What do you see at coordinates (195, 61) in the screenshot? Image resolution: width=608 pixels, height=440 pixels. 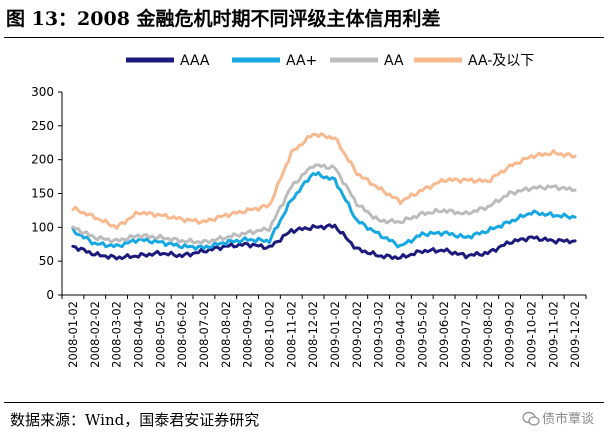 I see `legend-label: AAA` at bounding box center [195, 61].